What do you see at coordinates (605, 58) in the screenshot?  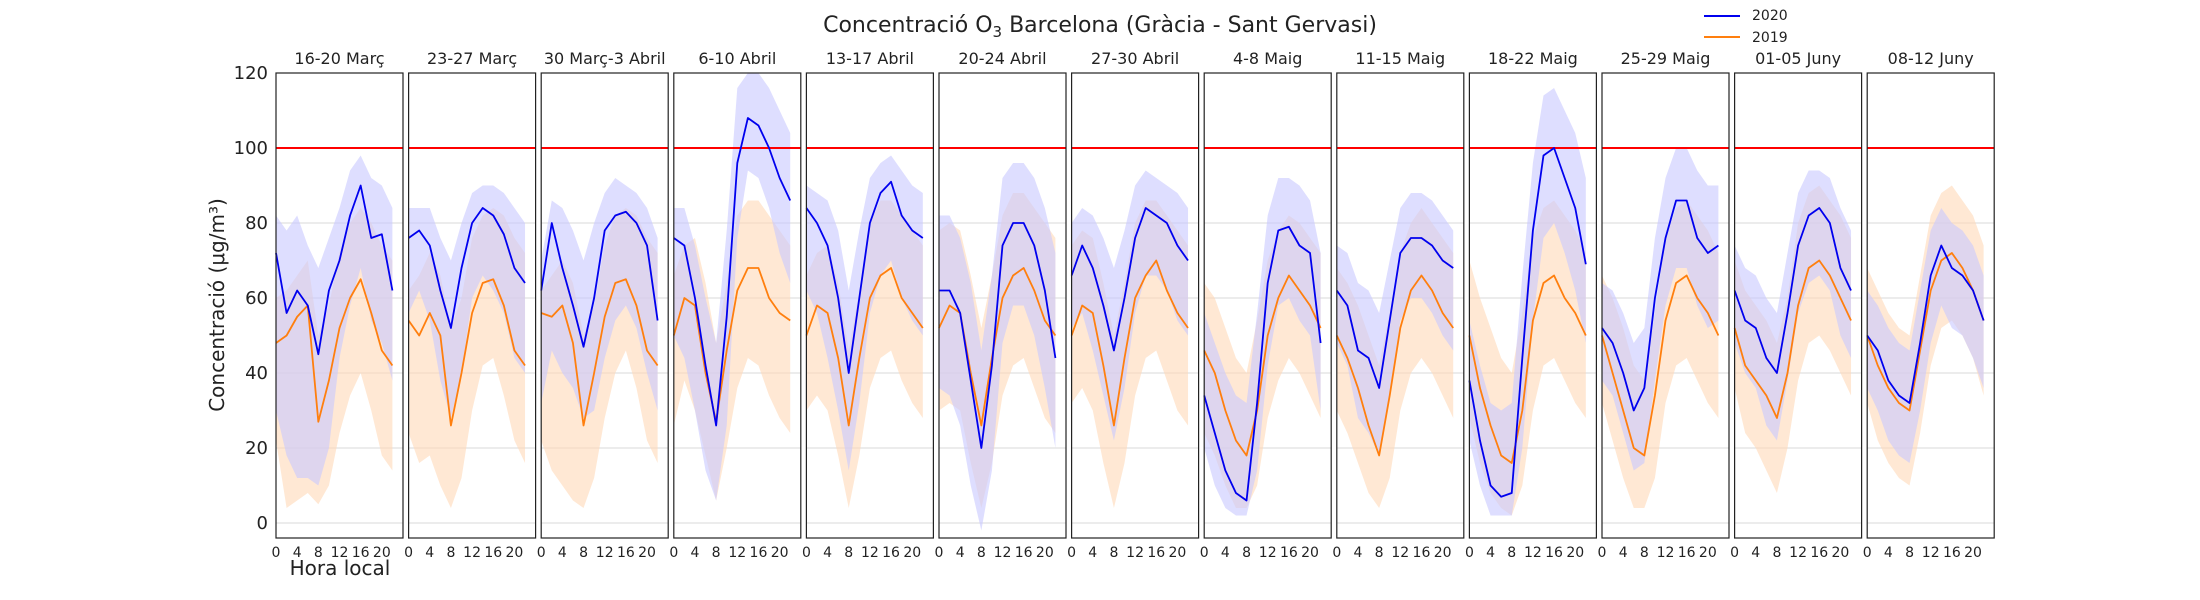 I see `panel-title: 30 Març-3 Abril` at bounding box center [605, 58].